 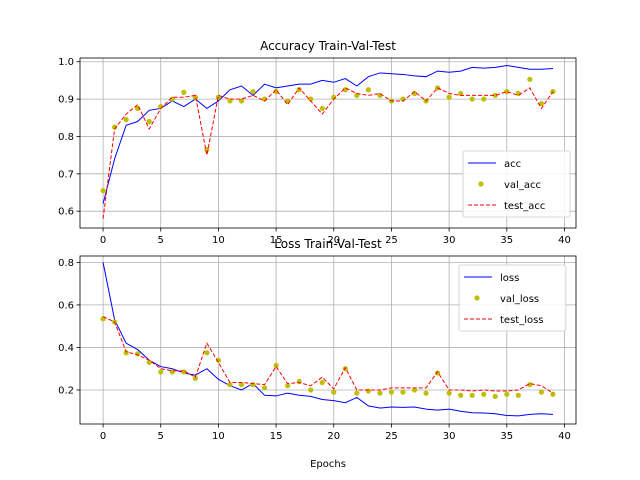 I want to click on loss-y-tick-label: 0.6, so click(x=66, y=305).